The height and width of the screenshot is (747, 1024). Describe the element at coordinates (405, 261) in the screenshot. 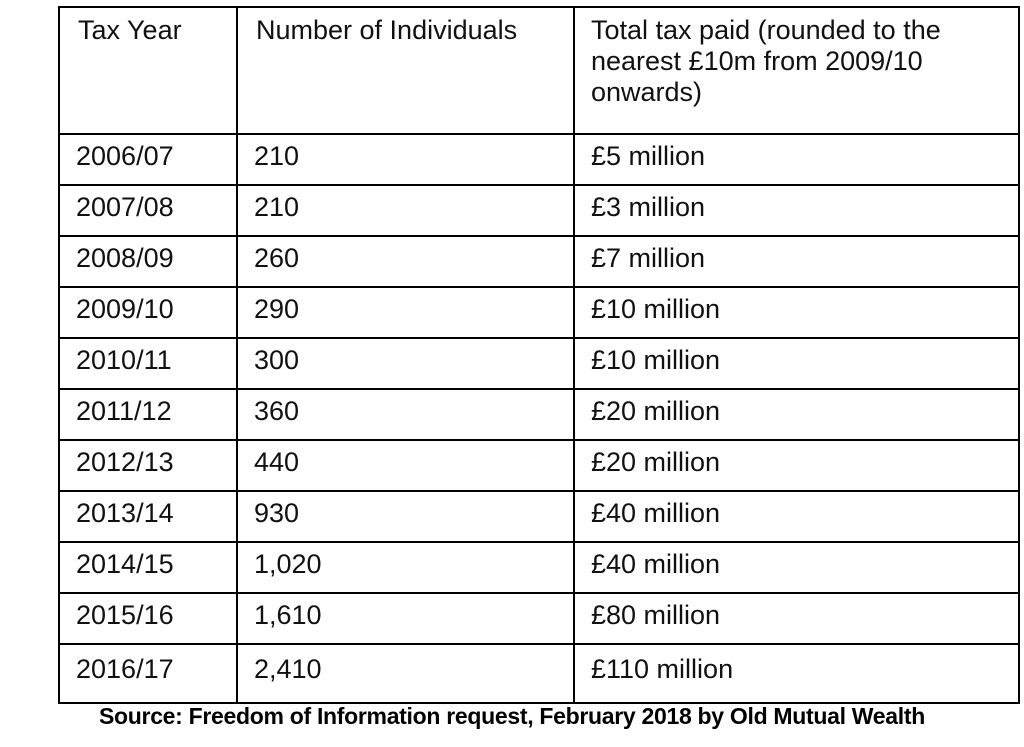

I see `individuals-cell: 260` at that location.